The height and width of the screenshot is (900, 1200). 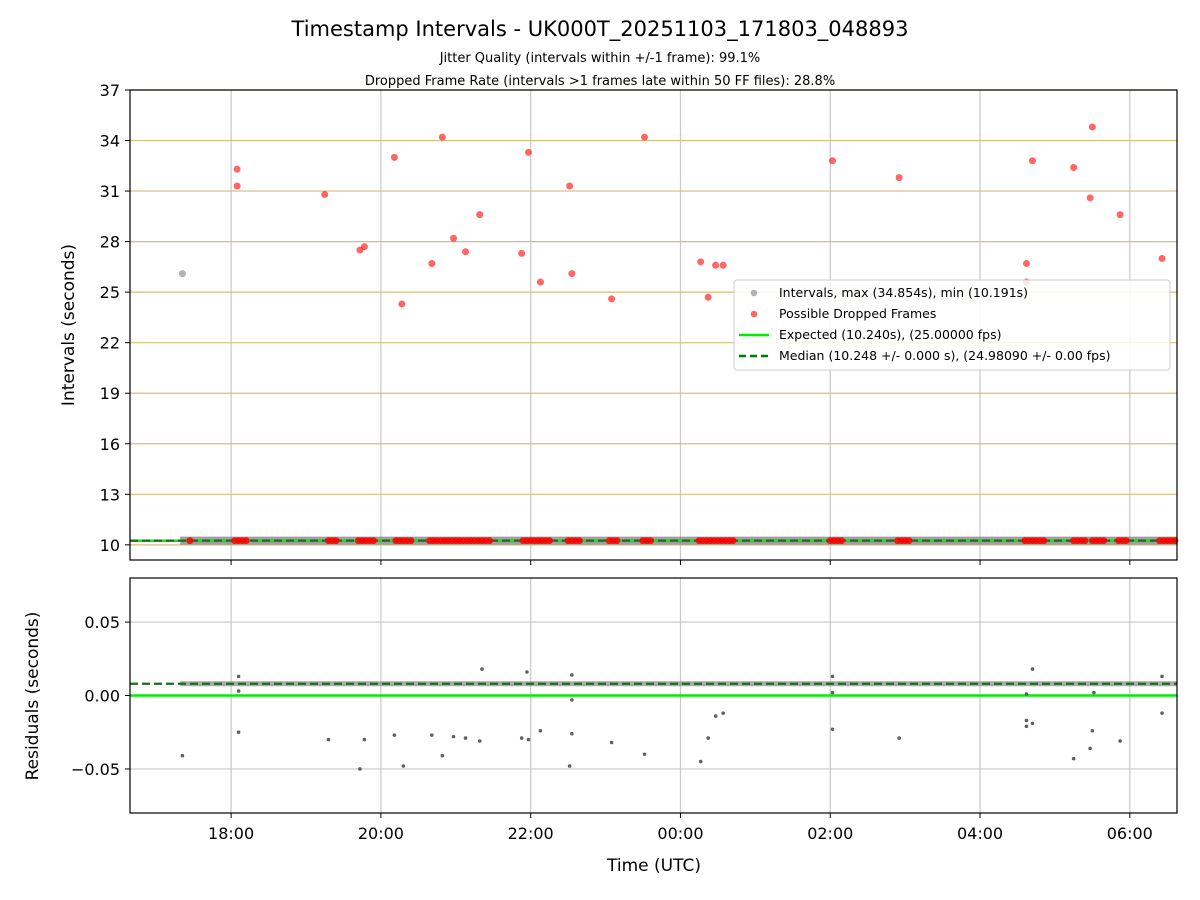 What do you see at coordinates (110, 343) in the screenshot?
I see `intervals-y-tick-label: 22` at bounding box center [110, 343].